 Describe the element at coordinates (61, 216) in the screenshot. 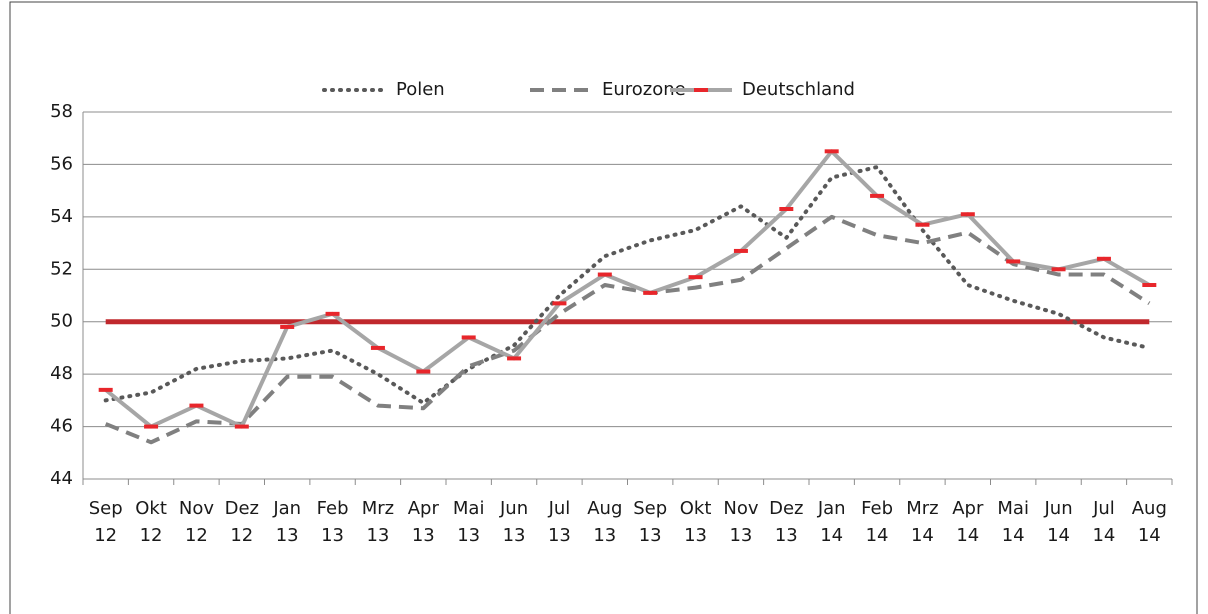

I see `y-tick-label: 54` at that location.